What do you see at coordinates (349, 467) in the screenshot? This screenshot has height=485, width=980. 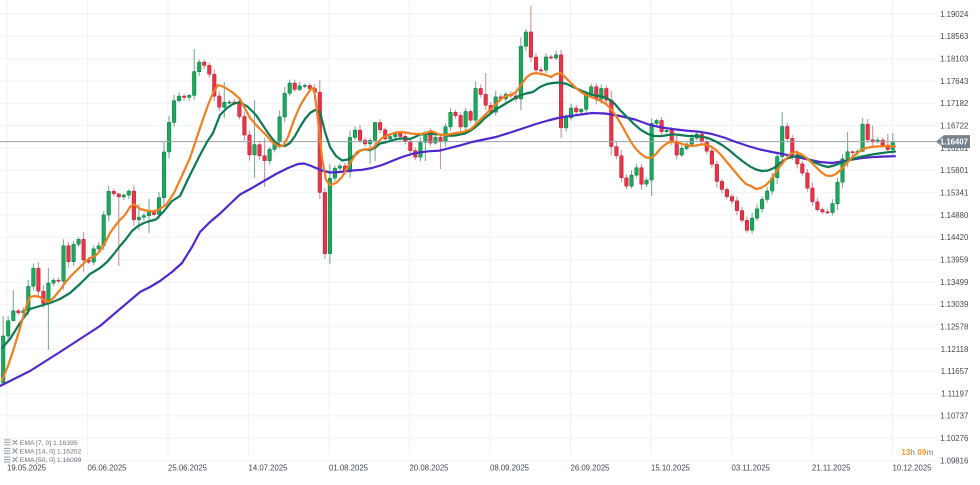 I see `svg-text: 01.08.2025` at bounding box center [349, 467].